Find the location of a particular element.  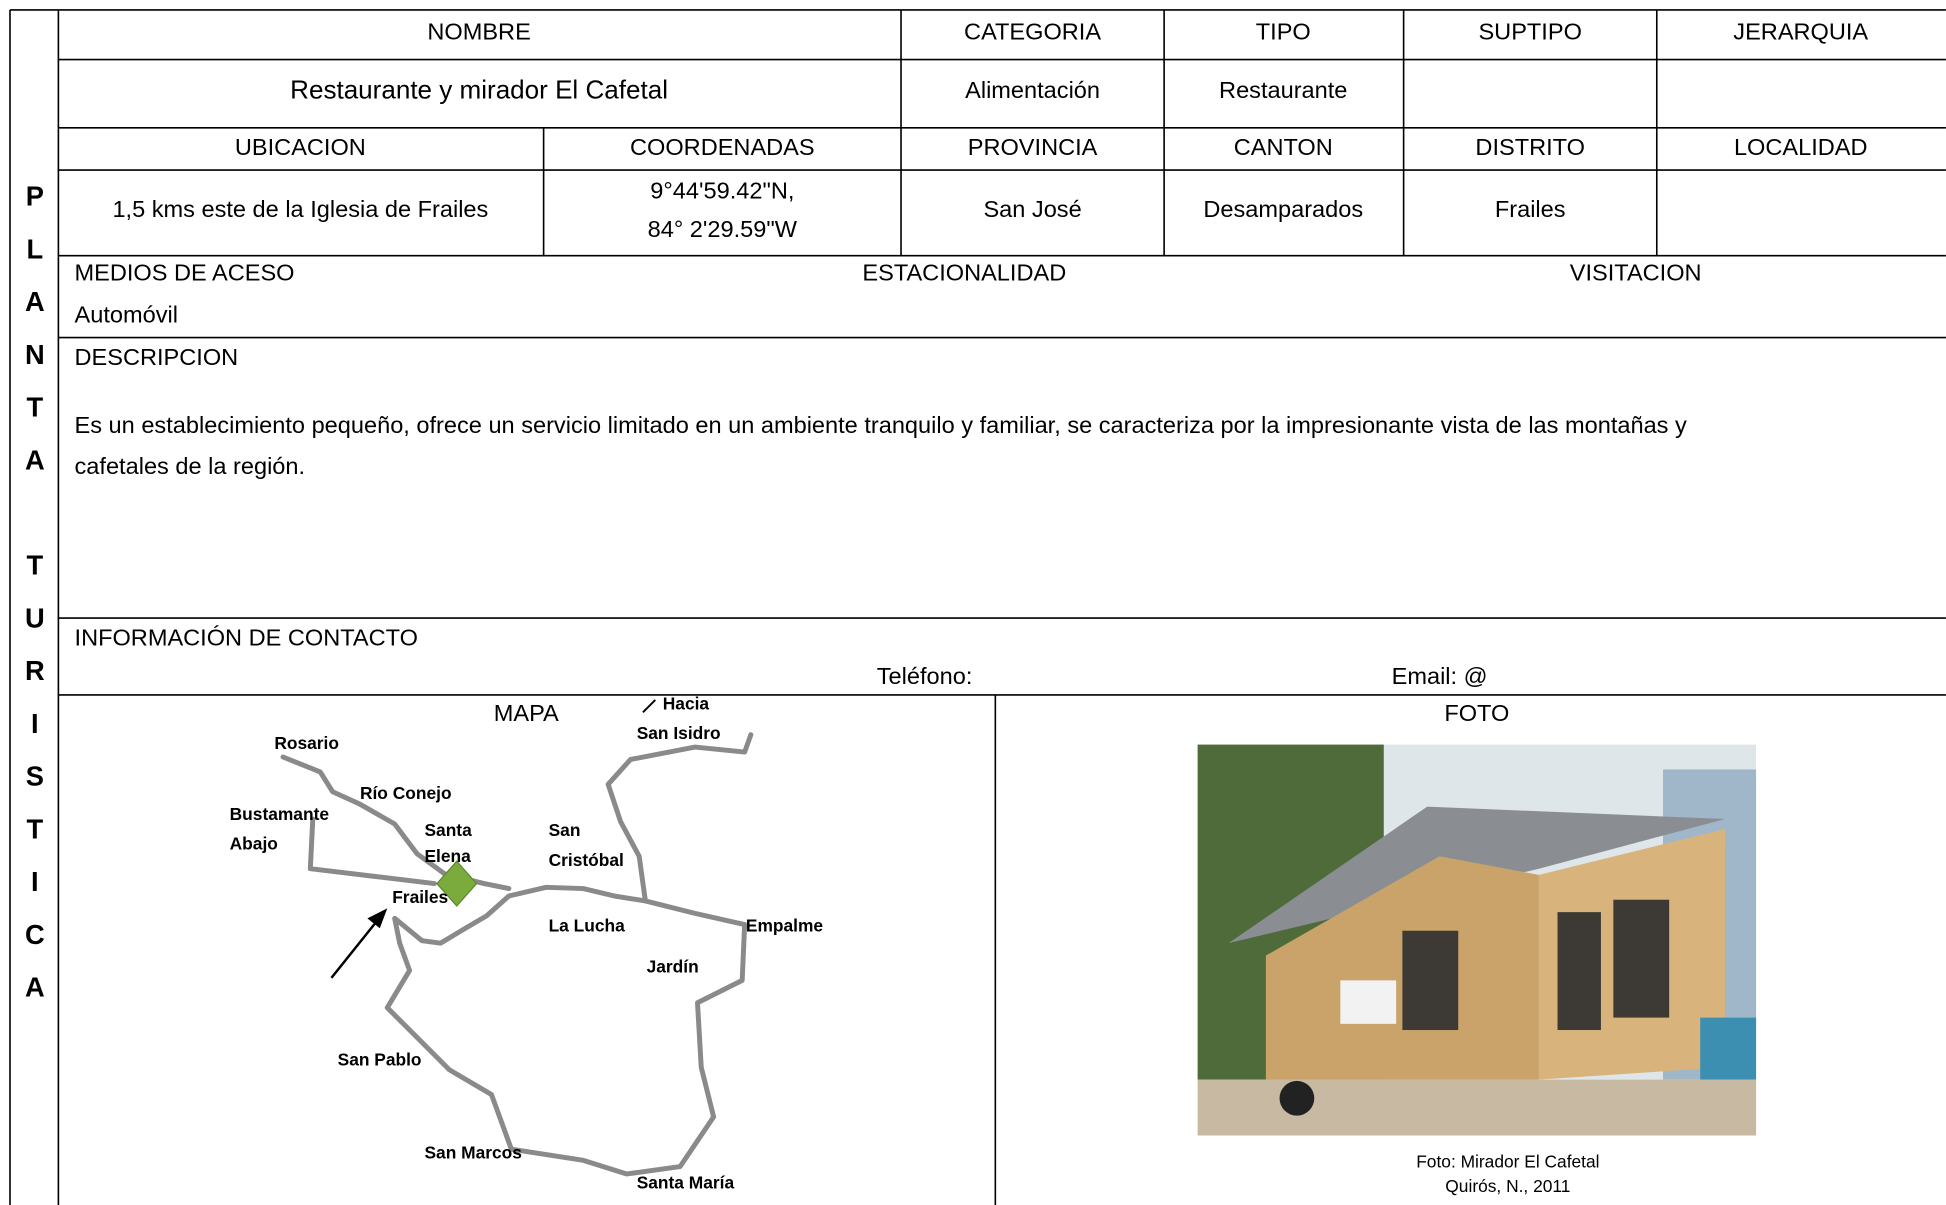

map-label: Hacia is located at coordinates (686, 703).